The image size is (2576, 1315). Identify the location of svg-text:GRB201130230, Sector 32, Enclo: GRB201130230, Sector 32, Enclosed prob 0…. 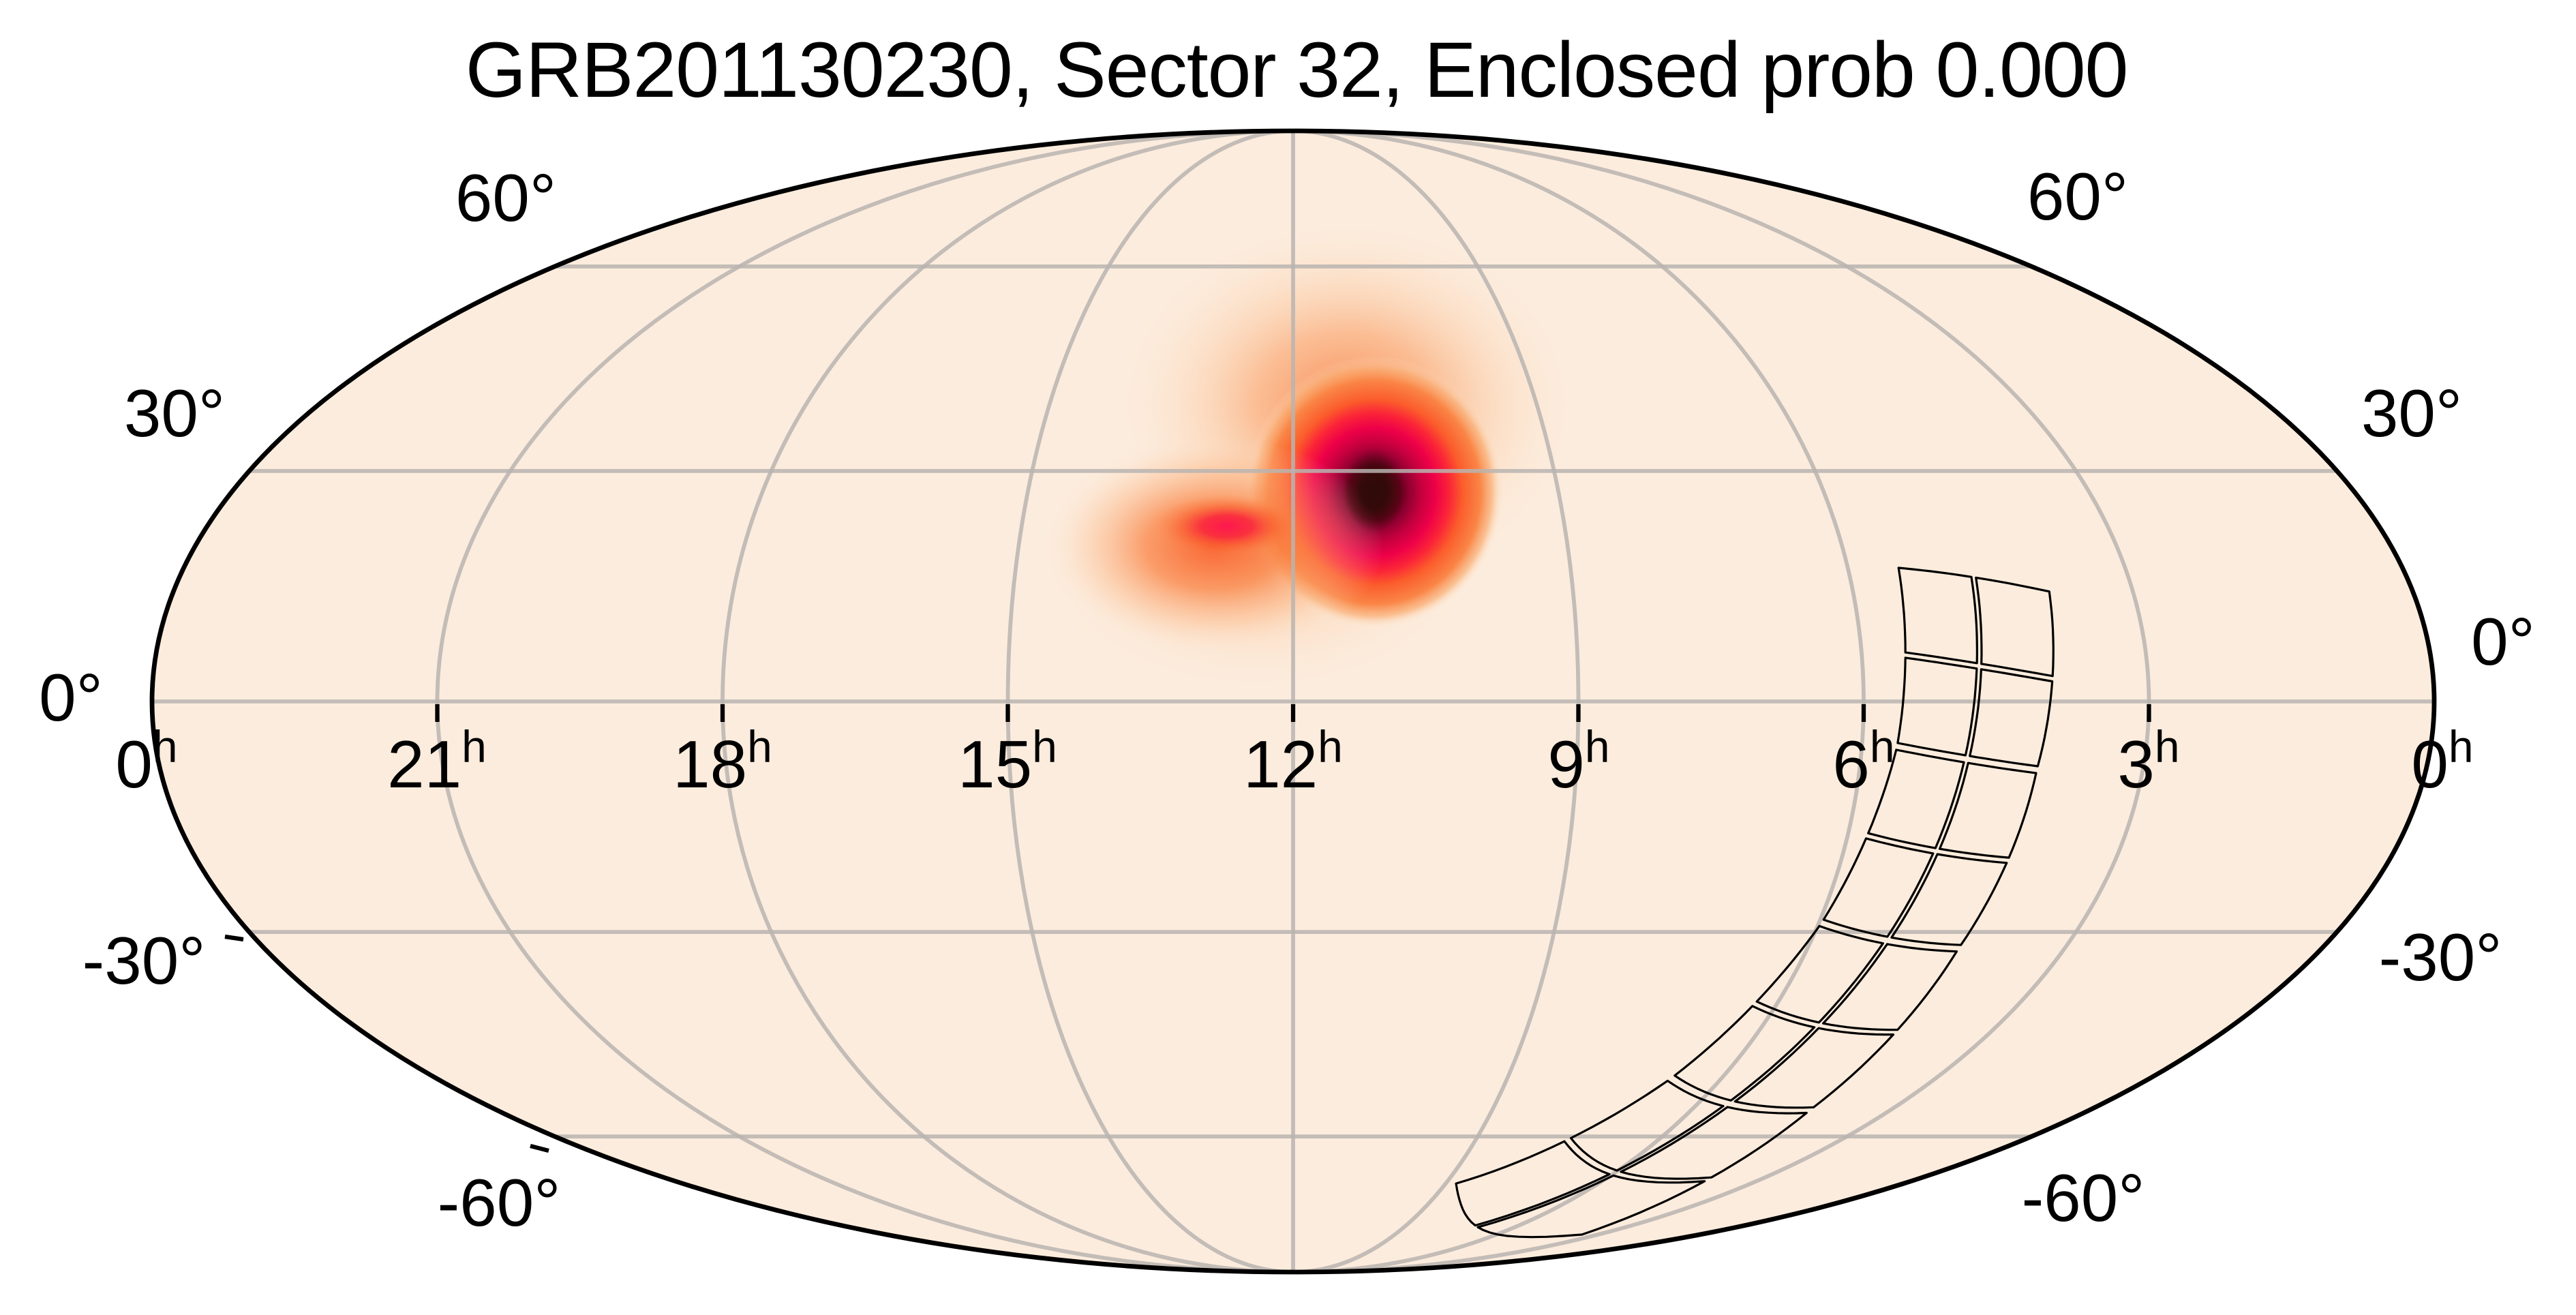
(1296, 71).